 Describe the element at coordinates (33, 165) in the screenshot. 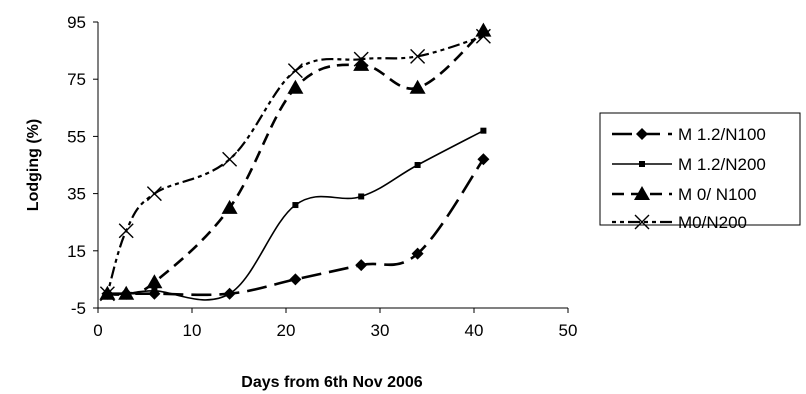

I see `y-axis-title: Lodging (%)` at that location.